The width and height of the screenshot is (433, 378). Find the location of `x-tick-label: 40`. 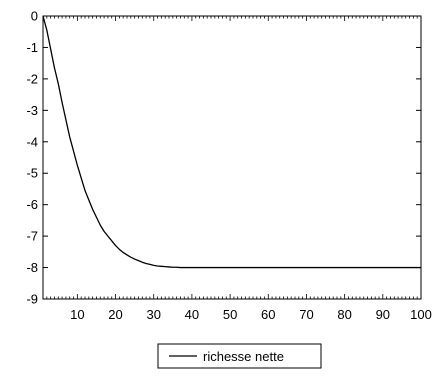

x-tick-label: 40 is located at coordinates (192, 314).